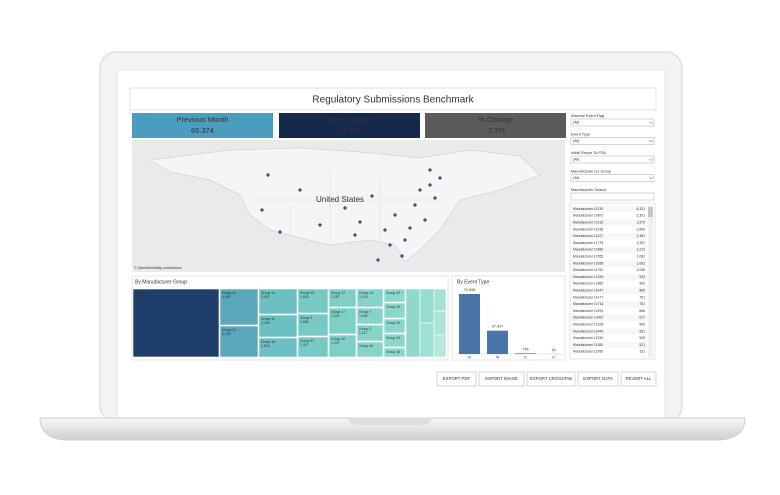 This screenshot has width=780, height=495. I want to click on manufacturer-name: Manufacturer 10289, so click(588, 263).